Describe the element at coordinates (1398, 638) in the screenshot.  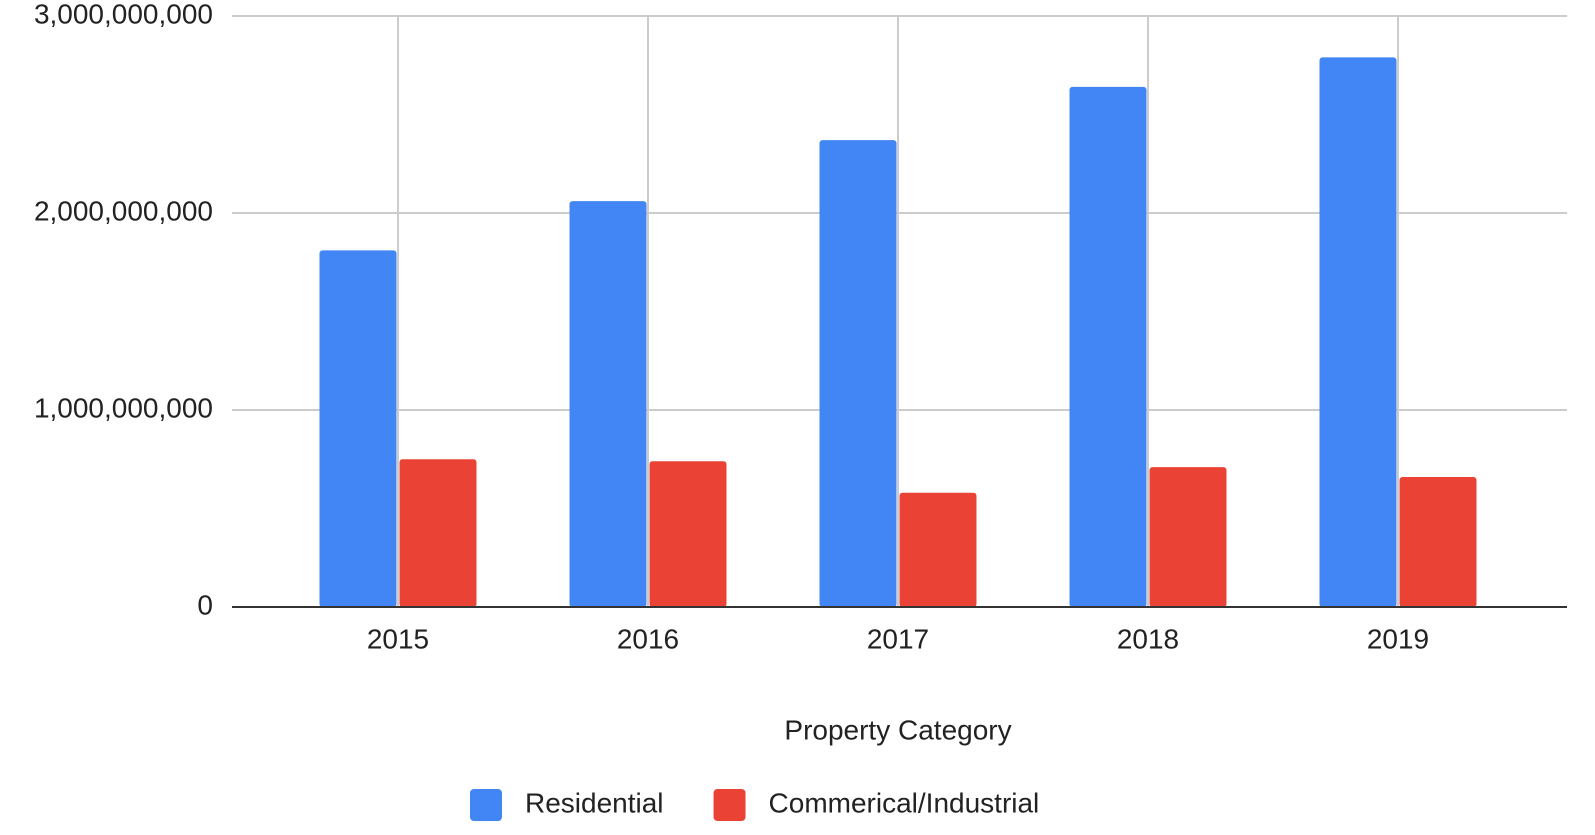
I see `x-tick-label: 2019` at that location.